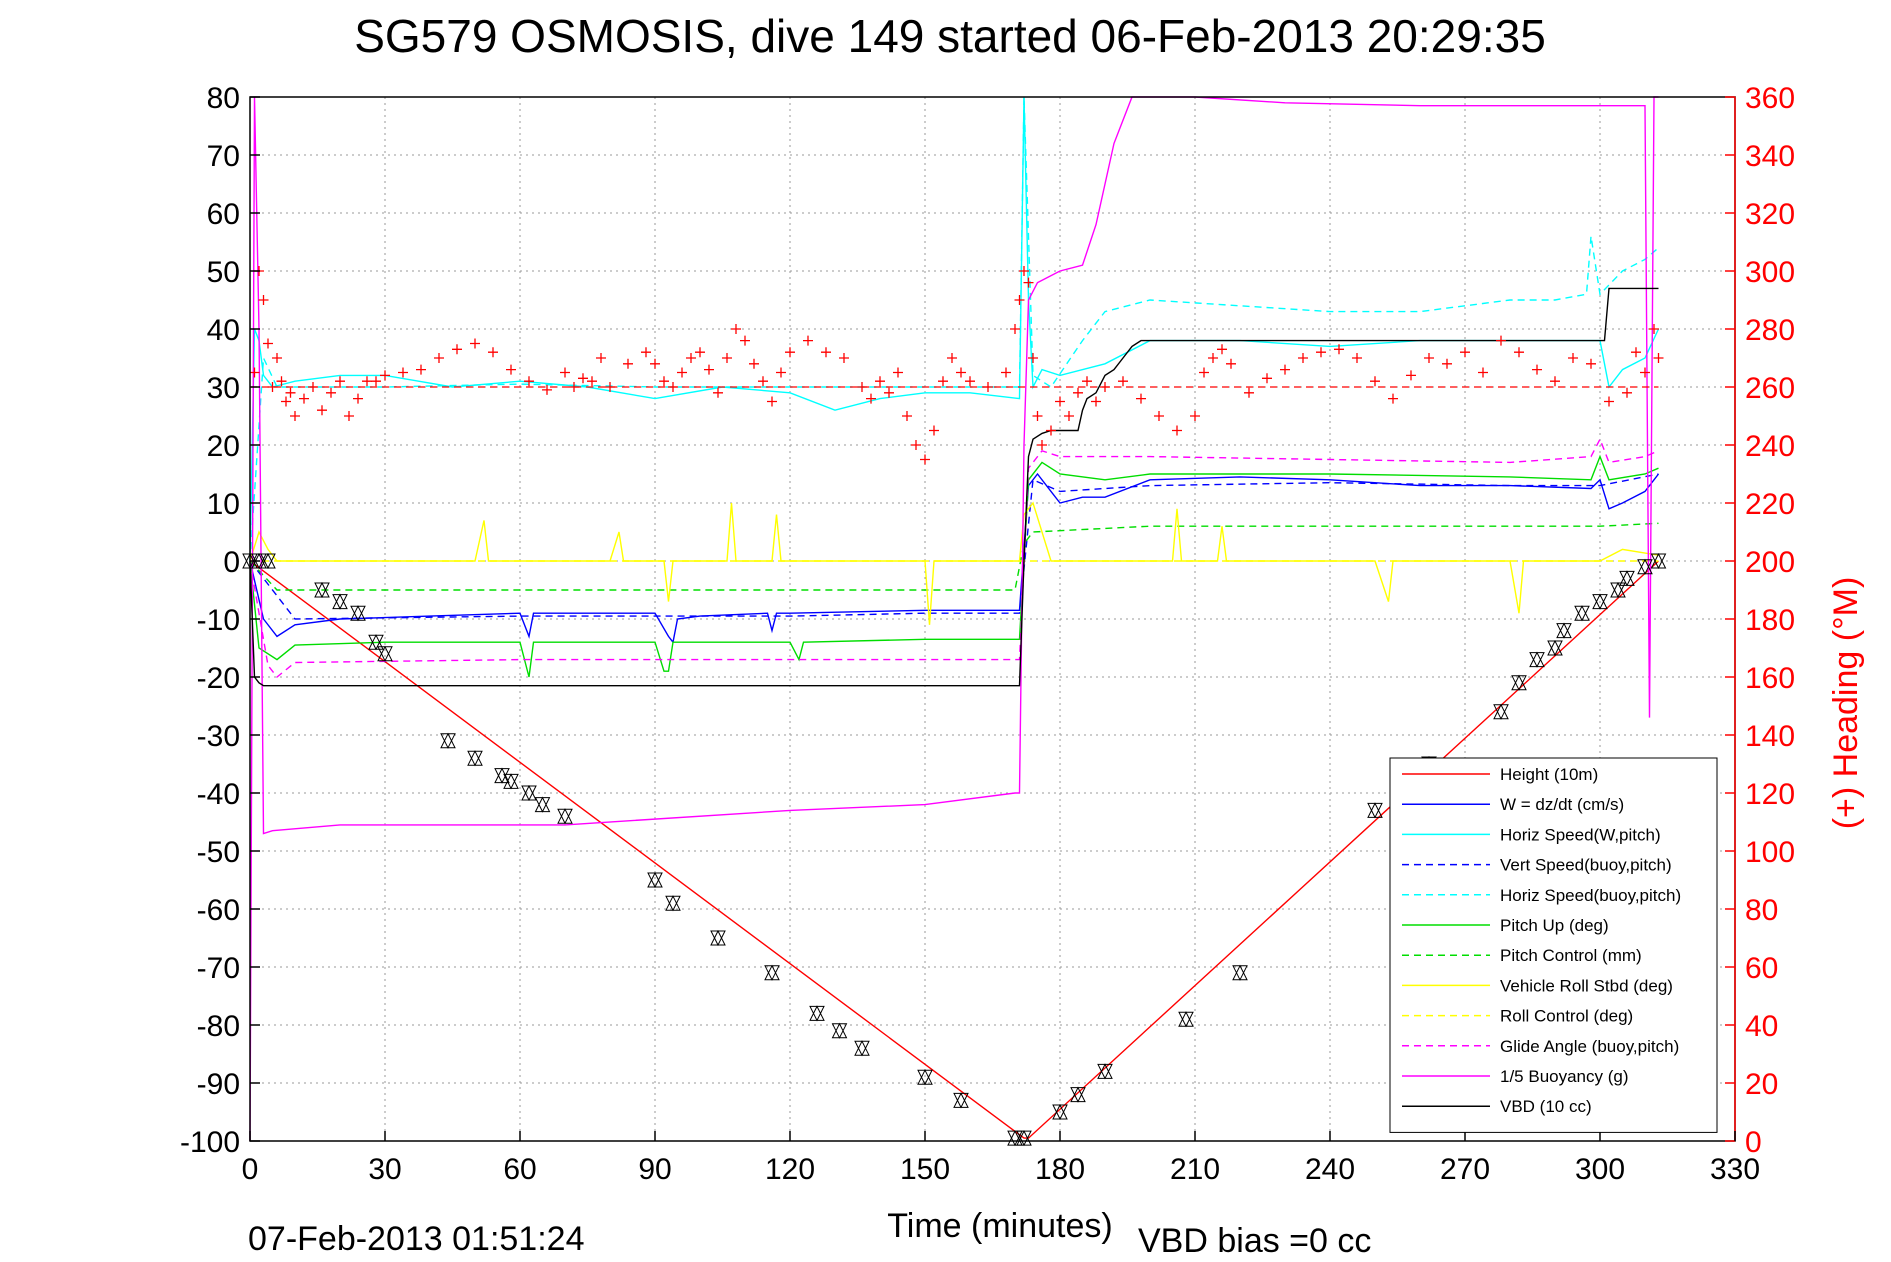 The width and height of the screenshot is (1891, 1262). Describe the element at coordinates (1566, 1016) in the screenshot. I see `legend-entry: Roll Control (deg)` at that location.